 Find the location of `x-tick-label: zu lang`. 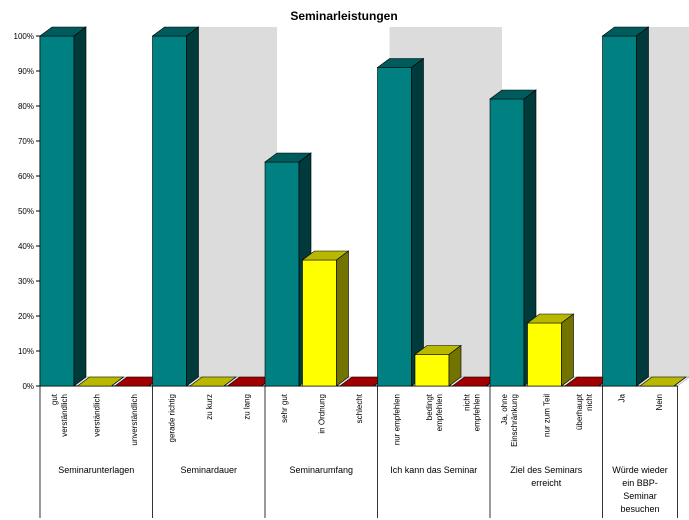

x-tick-label: zu lang is located at coordinates (246, 407).